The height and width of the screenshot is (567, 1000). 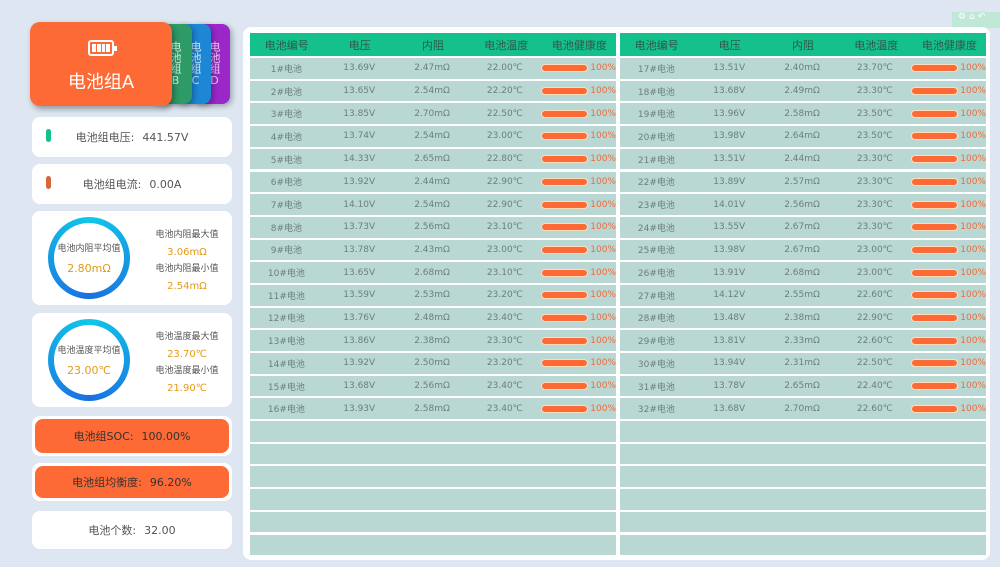 I want to click on cell-resistance: 2.65mΩ, so click(x=802, y=386).